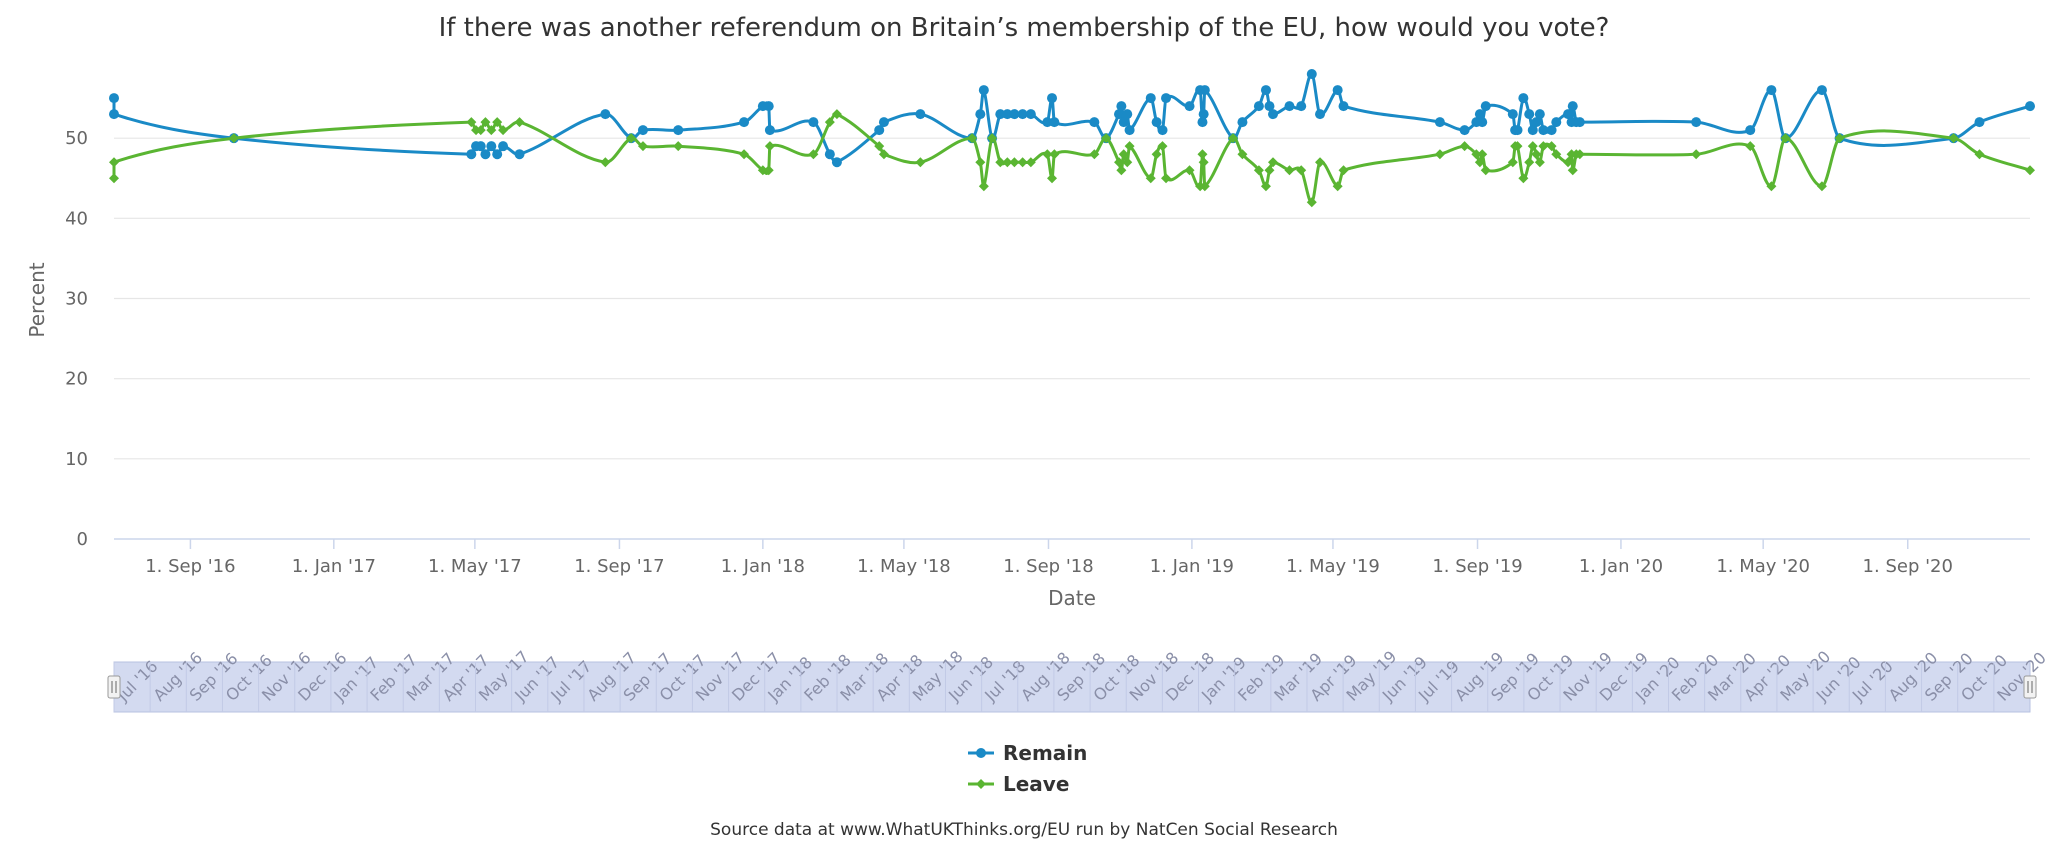 This screenshot has width=2048, height=853. What do you see at coordinates (1072, 687) in the screenshot?
I see `navigator-selection` at bounding box center [1072, 687].